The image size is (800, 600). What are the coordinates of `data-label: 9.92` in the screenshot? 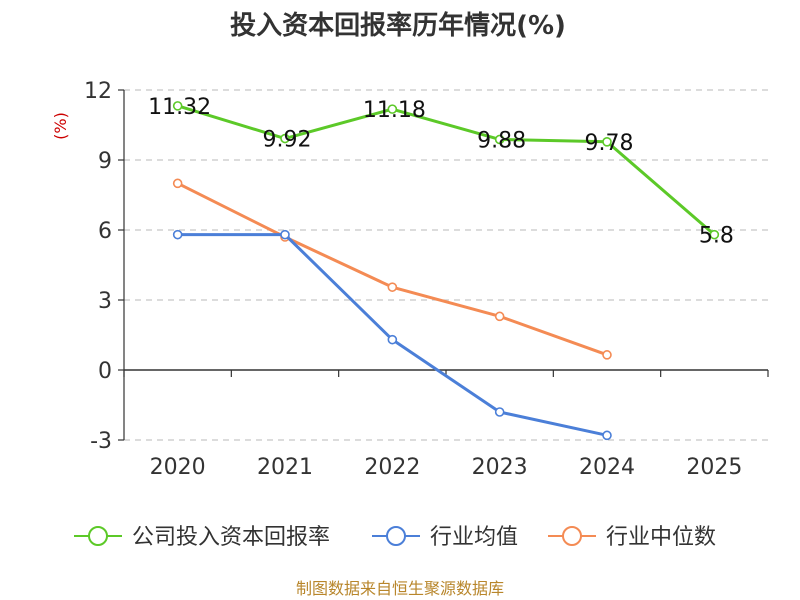 It's located at (287, 140).